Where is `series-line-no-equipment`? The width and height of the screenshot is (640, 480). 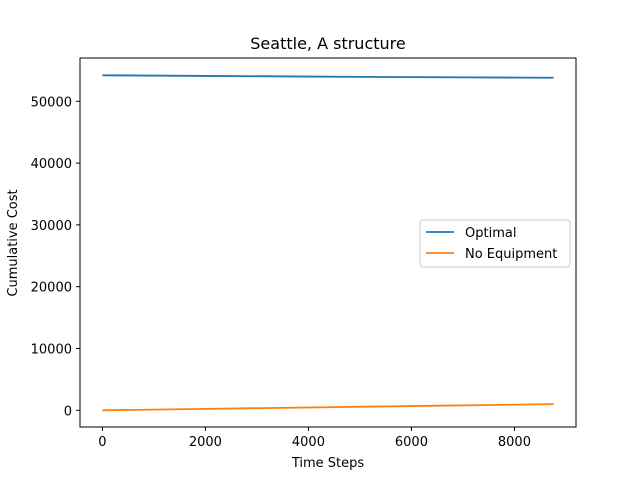 series-line-no-equipment is located at coordinates (328, 407).